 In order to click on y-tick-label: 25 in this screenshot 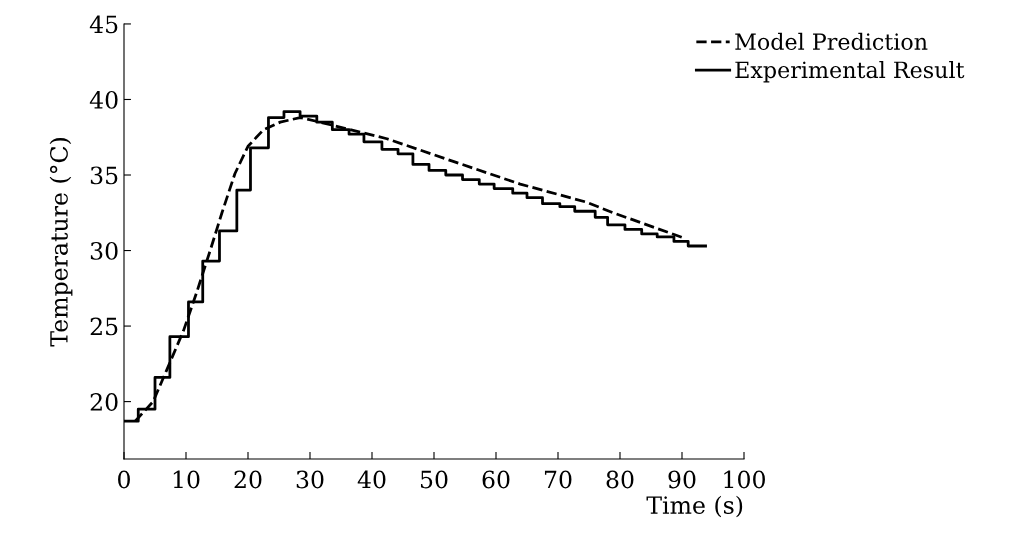, I will do `click(104, 326)`.